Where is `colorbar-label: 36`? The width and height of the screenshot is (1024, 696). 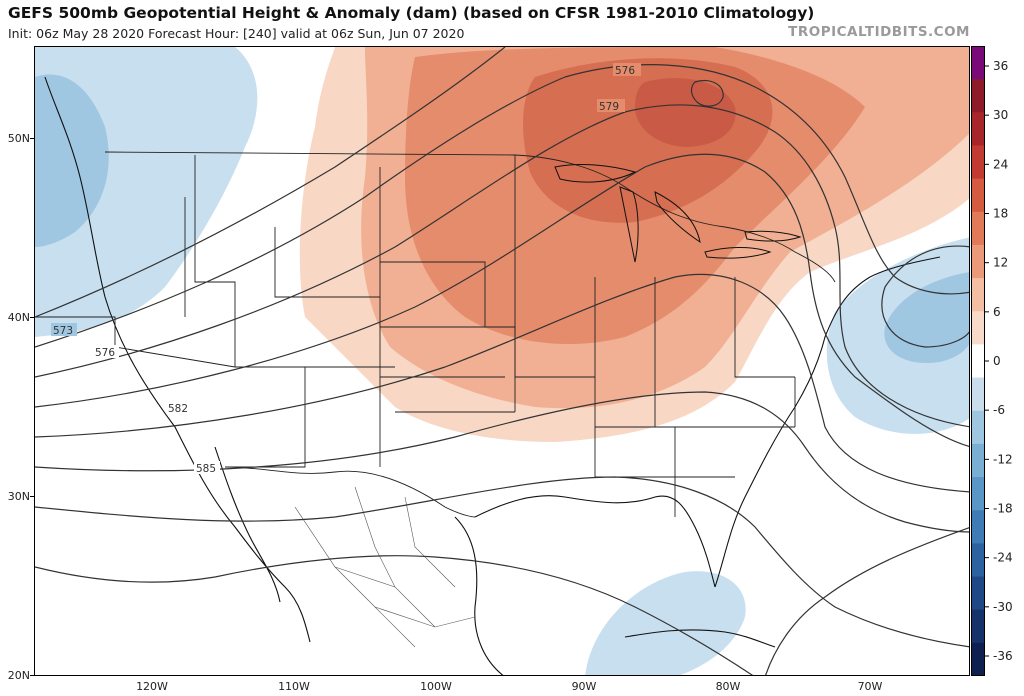
colorbar-label: 36 is located at coordinates (1000, 66).